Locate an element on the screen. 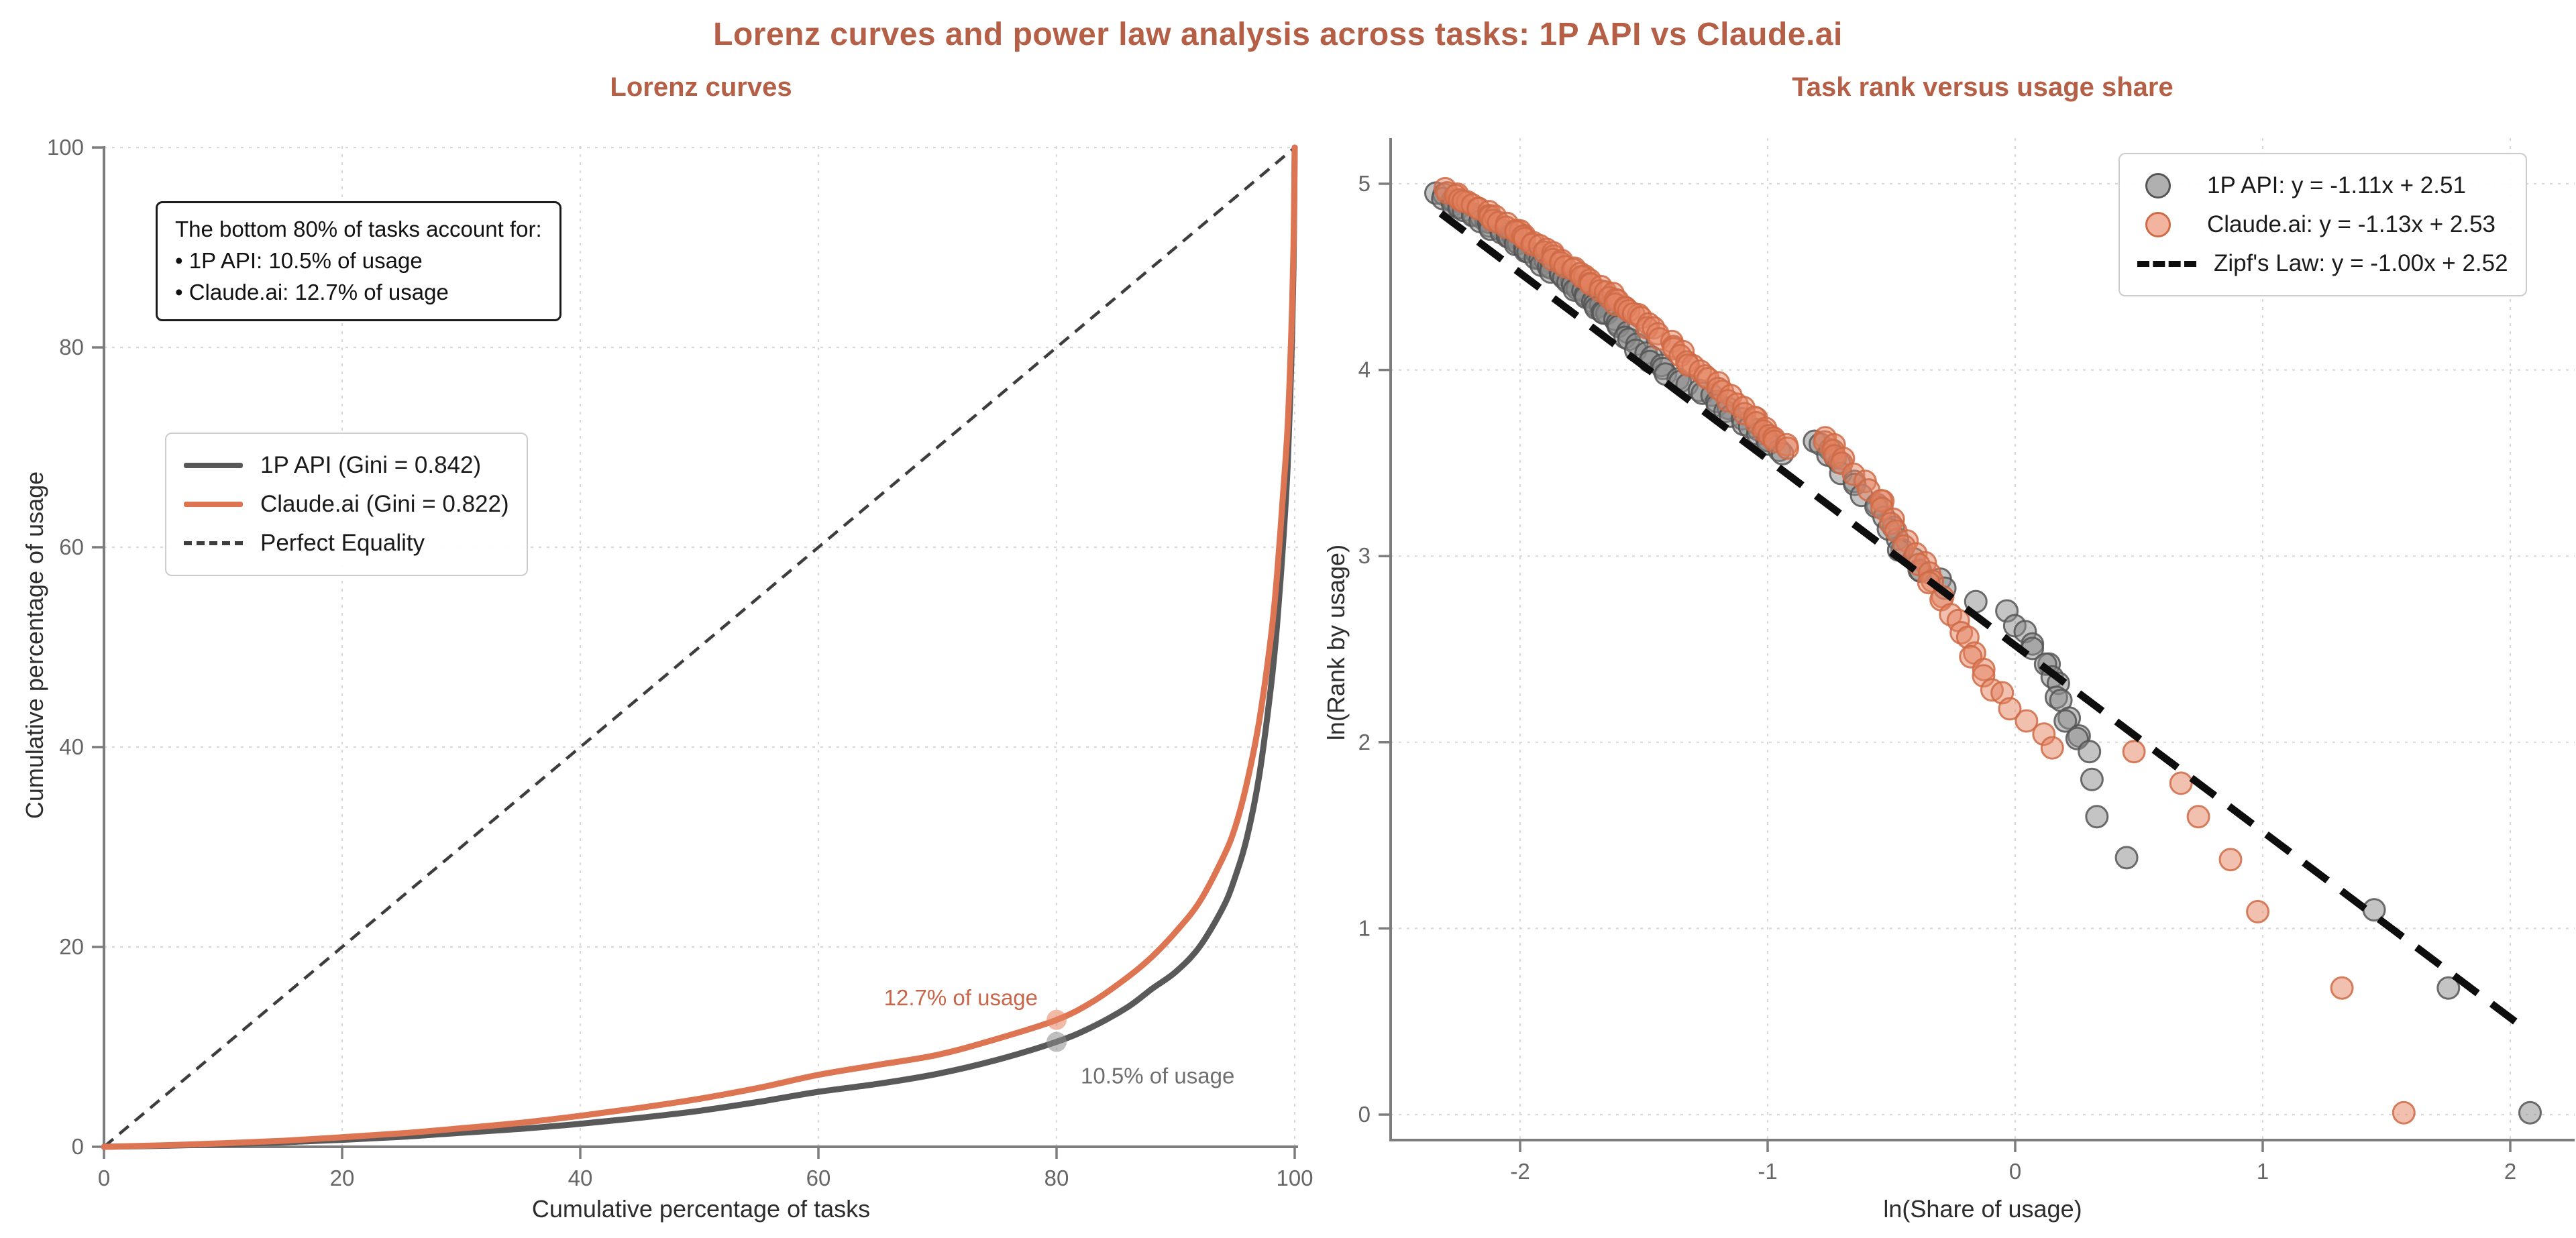 This screenshot has width=2576, height=1238. y-tick-label: 60 is located at coordinates (71, 546).